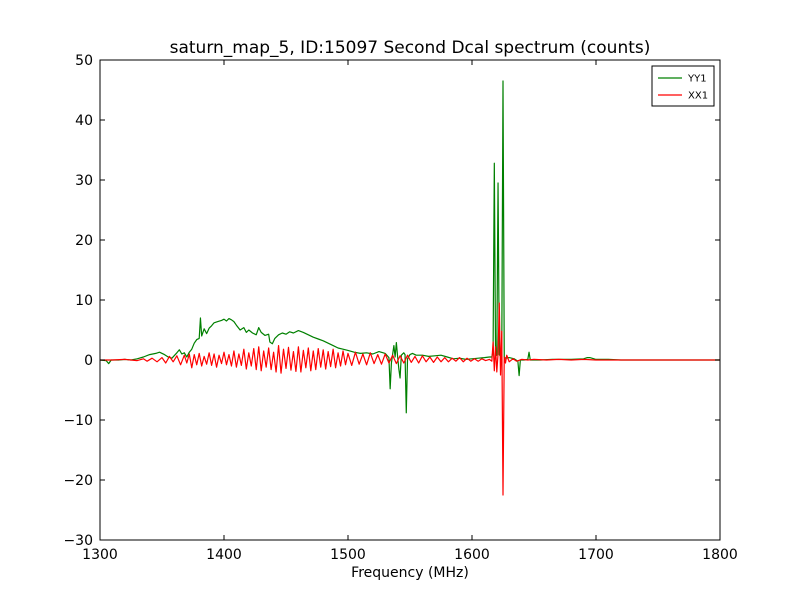 This screenshot has height=600, width=800. Describe the element at coordinates (84, 61) in the screenshot. I see `y-tick-label: 50` at that location.